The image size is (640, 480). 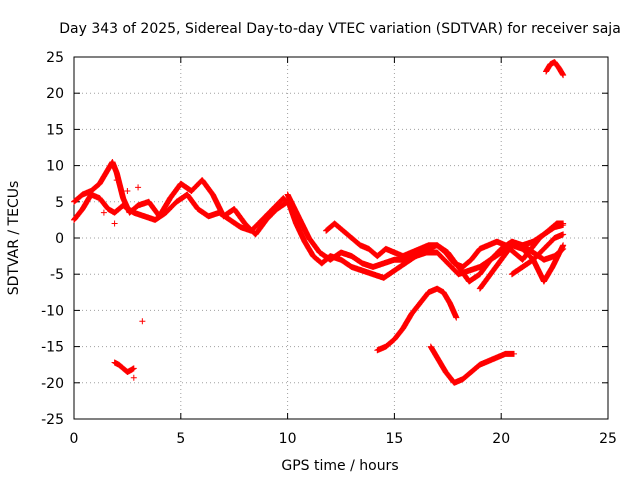 What do you see at coordinates (52, 311) in the screenshot?
I see `y-tick-label: -10` at bounding box center [52, 311].